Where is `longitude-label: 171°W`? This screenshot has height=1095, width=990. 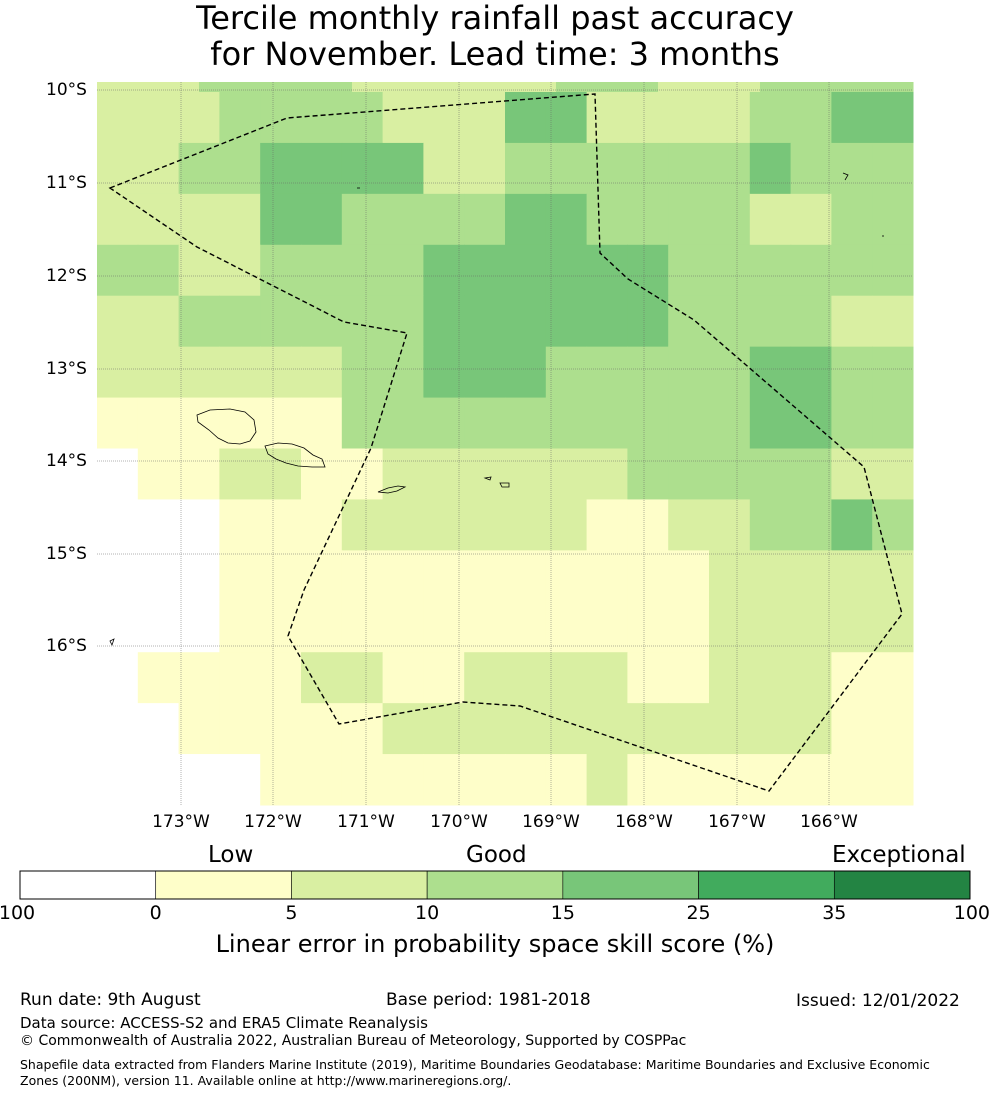 longitude-label: 171°W is located at coordinates (366, 822).